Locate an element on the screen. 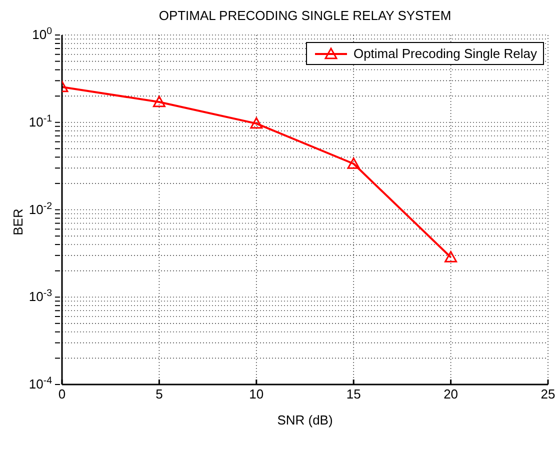 The image size is (556, 450). chart-title: OPTIMAL PRECODING SINGLE RELAY SYSTEM is located at coordinates (305, 15).